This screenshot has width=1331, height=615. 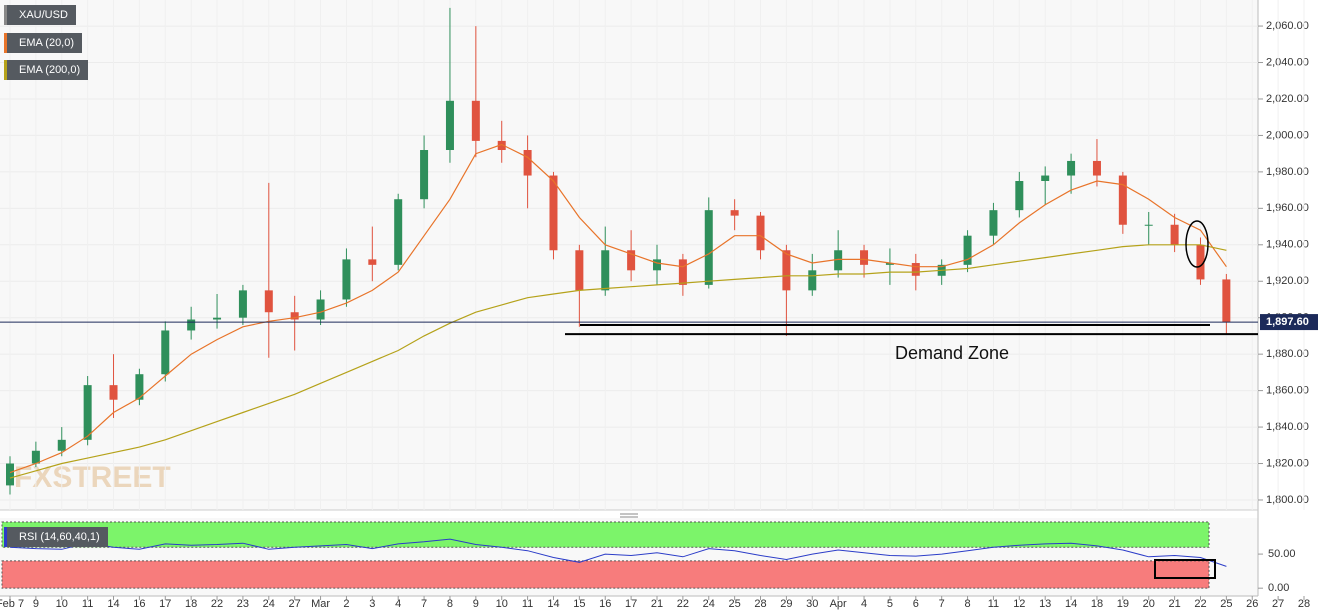 What do you see at coordinates (1123, 604) in the screenshot?
I see `x-tick-label: 19` at bounding box center [1123, 604].